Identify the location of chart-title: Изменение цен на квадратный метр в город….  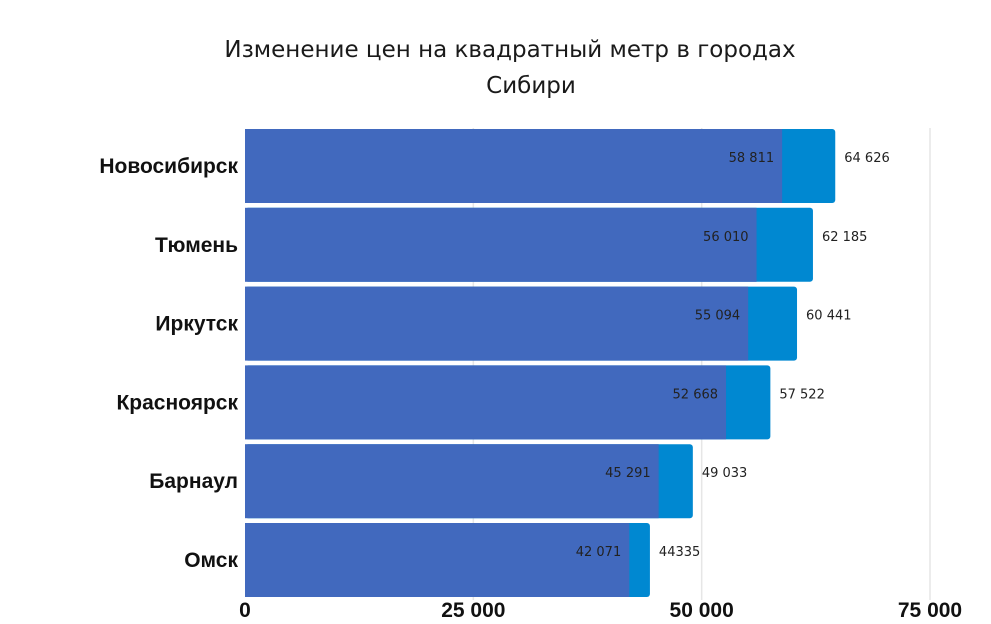
(509, 68).